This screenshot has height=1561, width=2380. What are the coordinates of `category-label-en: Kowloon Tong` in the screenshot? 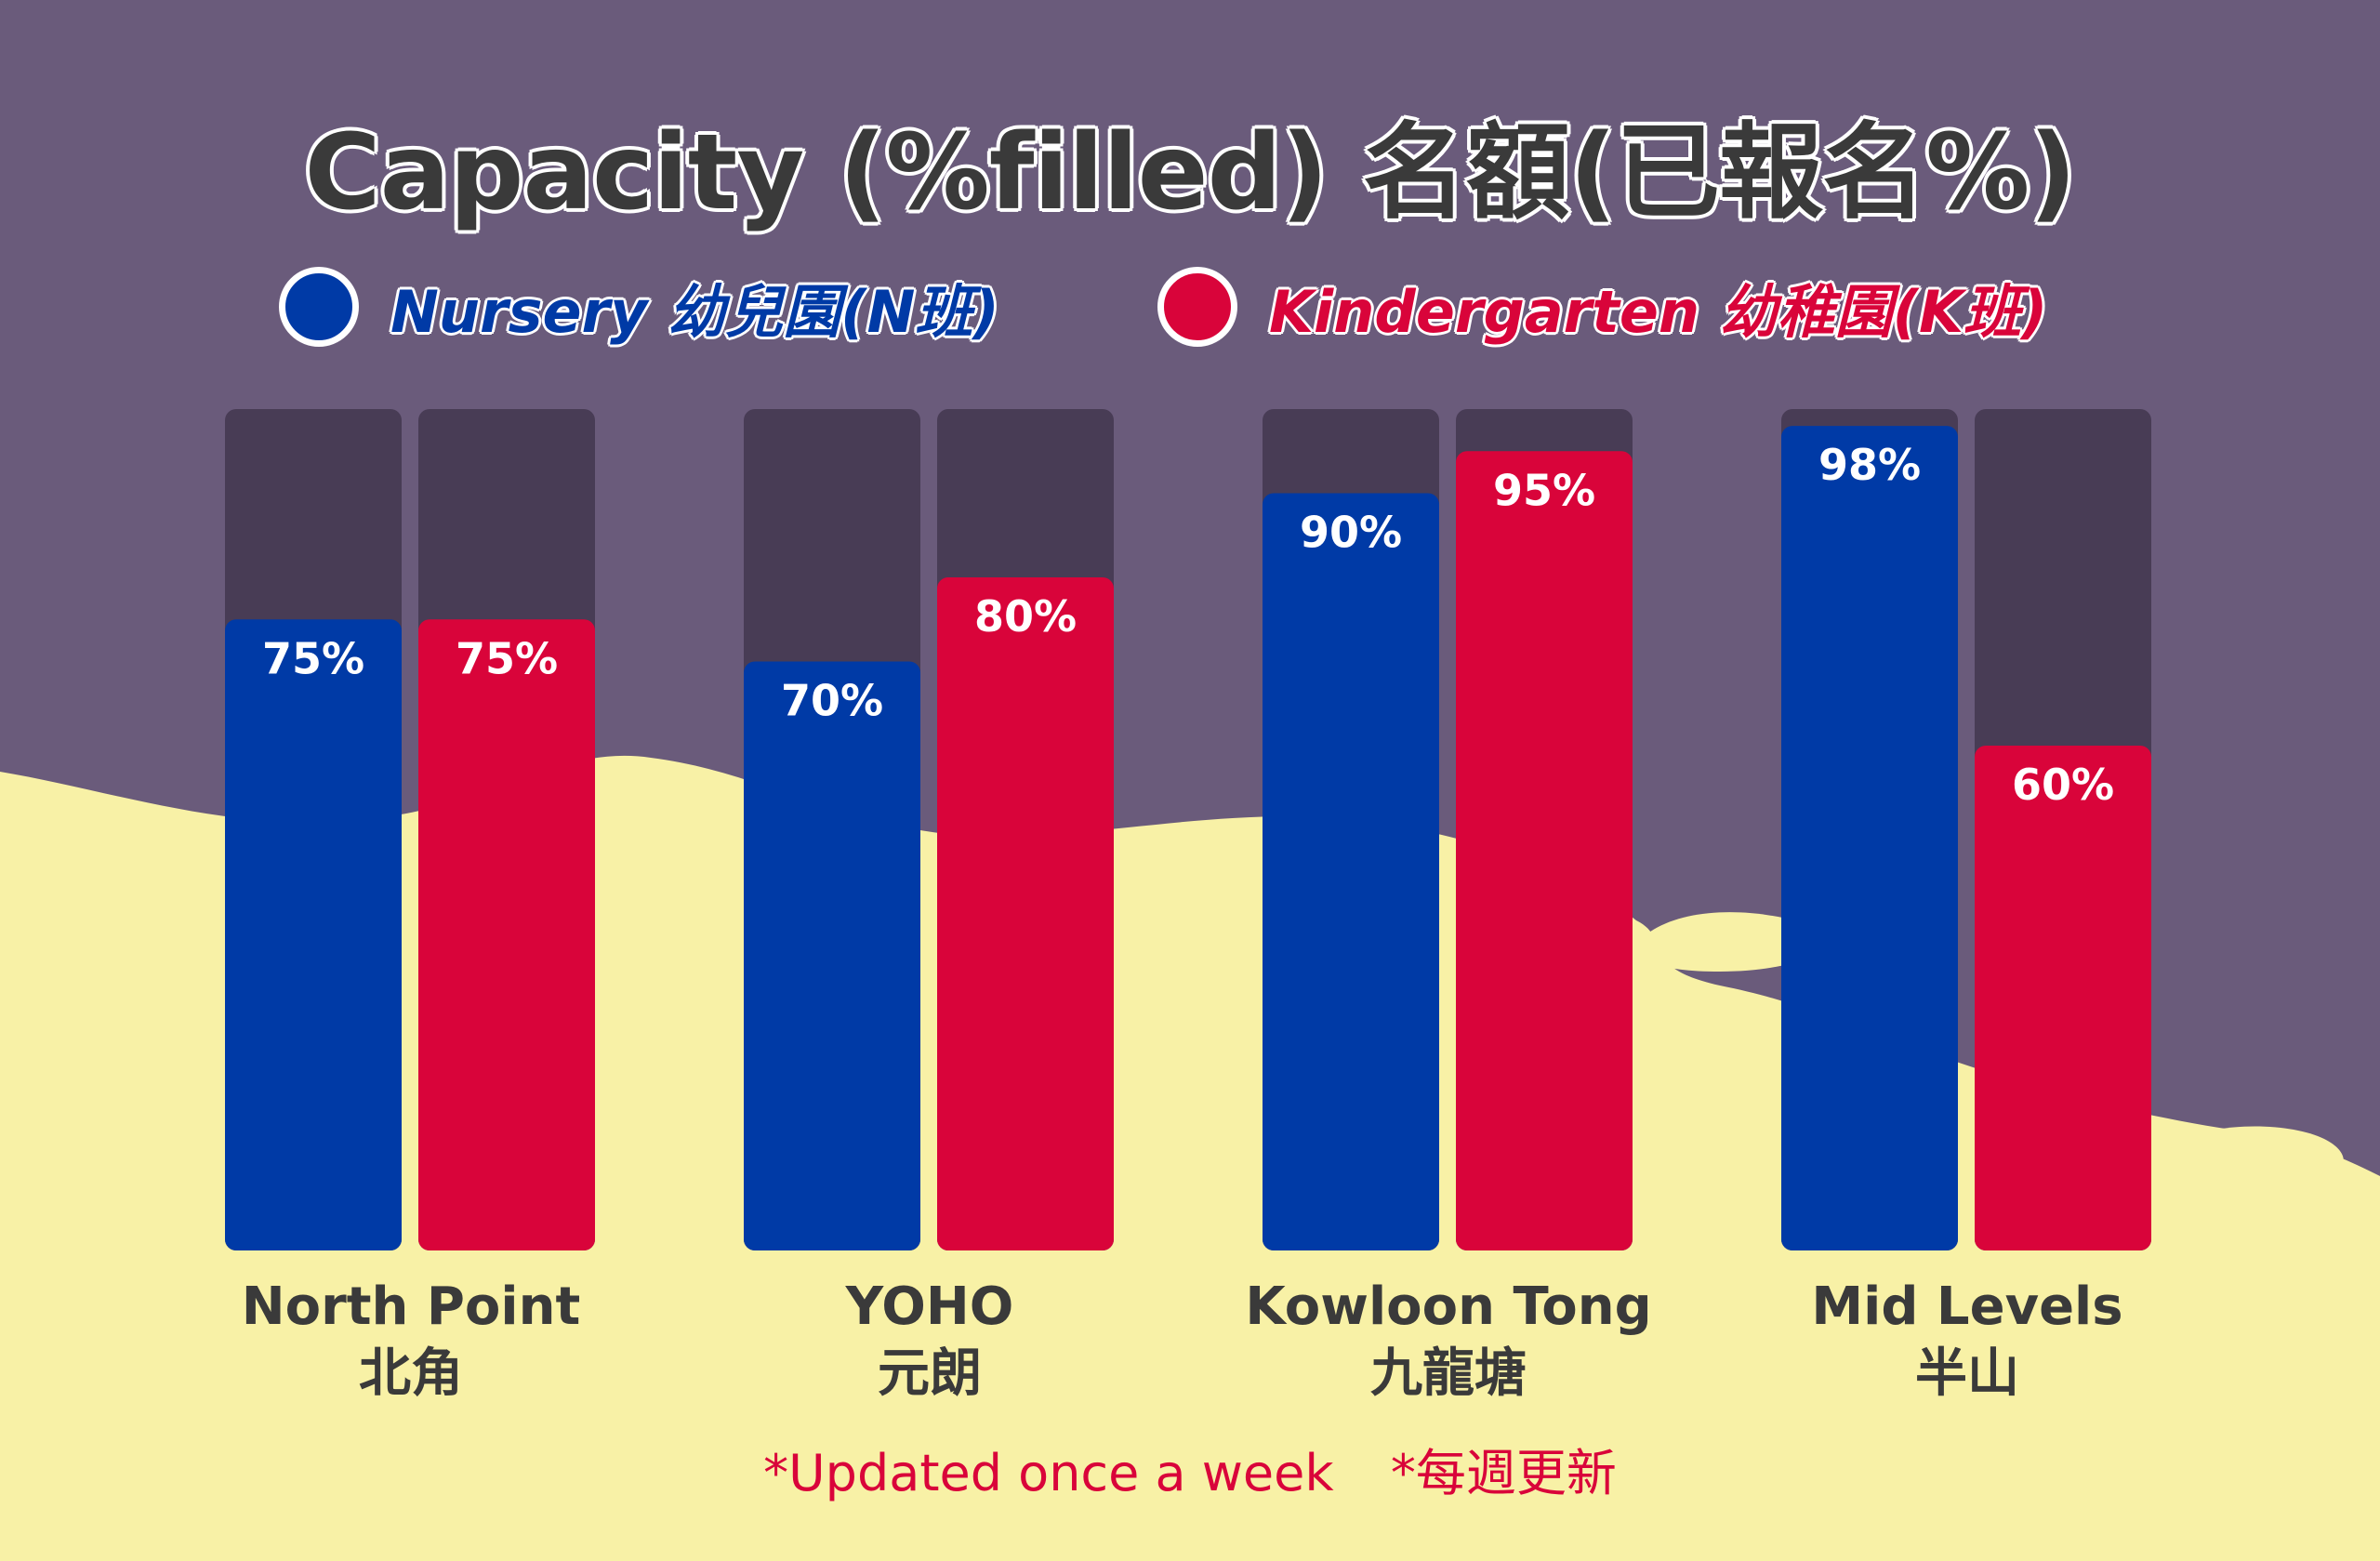 It's located at (1448, 1307).